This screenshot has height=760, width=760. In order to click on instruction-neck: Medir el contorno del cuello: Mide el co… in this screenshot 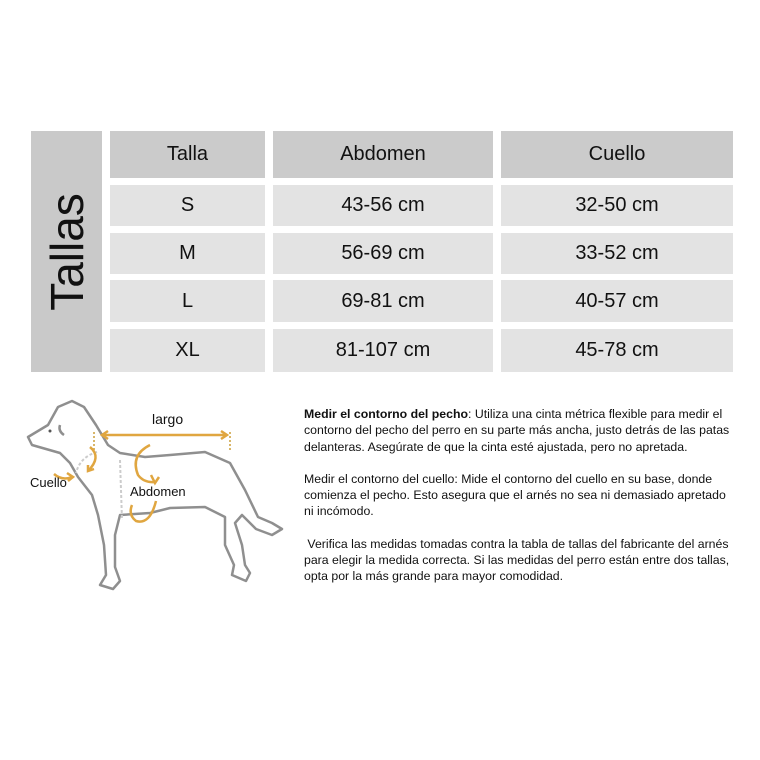, I will do `click(515, 495)`.